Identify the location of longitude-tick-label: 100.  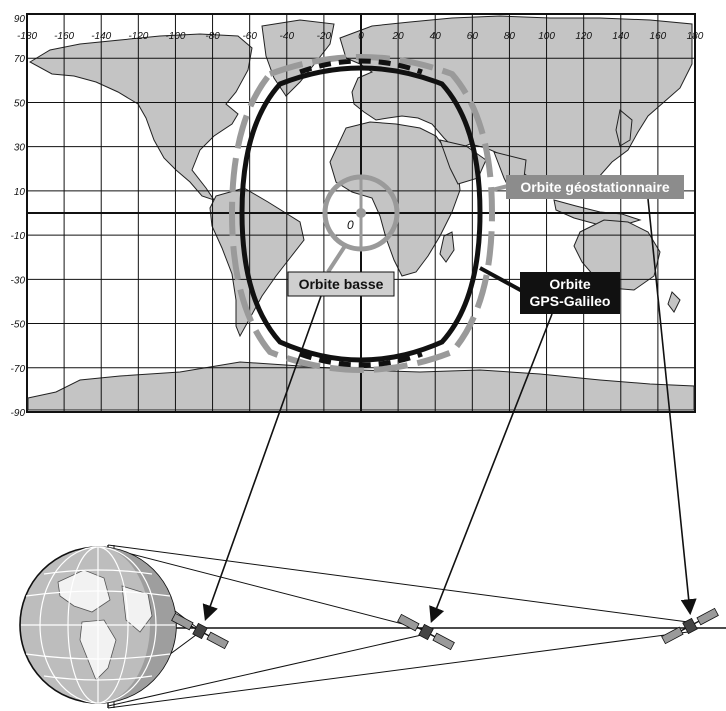
(546, 36).